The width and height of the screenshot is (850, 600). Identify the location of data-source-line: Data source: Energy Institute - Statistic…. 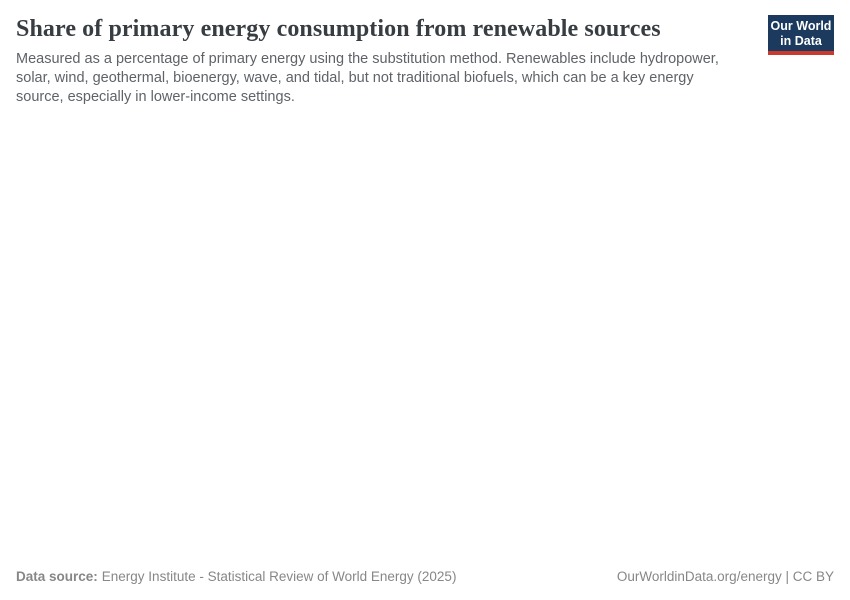
(236, 577).